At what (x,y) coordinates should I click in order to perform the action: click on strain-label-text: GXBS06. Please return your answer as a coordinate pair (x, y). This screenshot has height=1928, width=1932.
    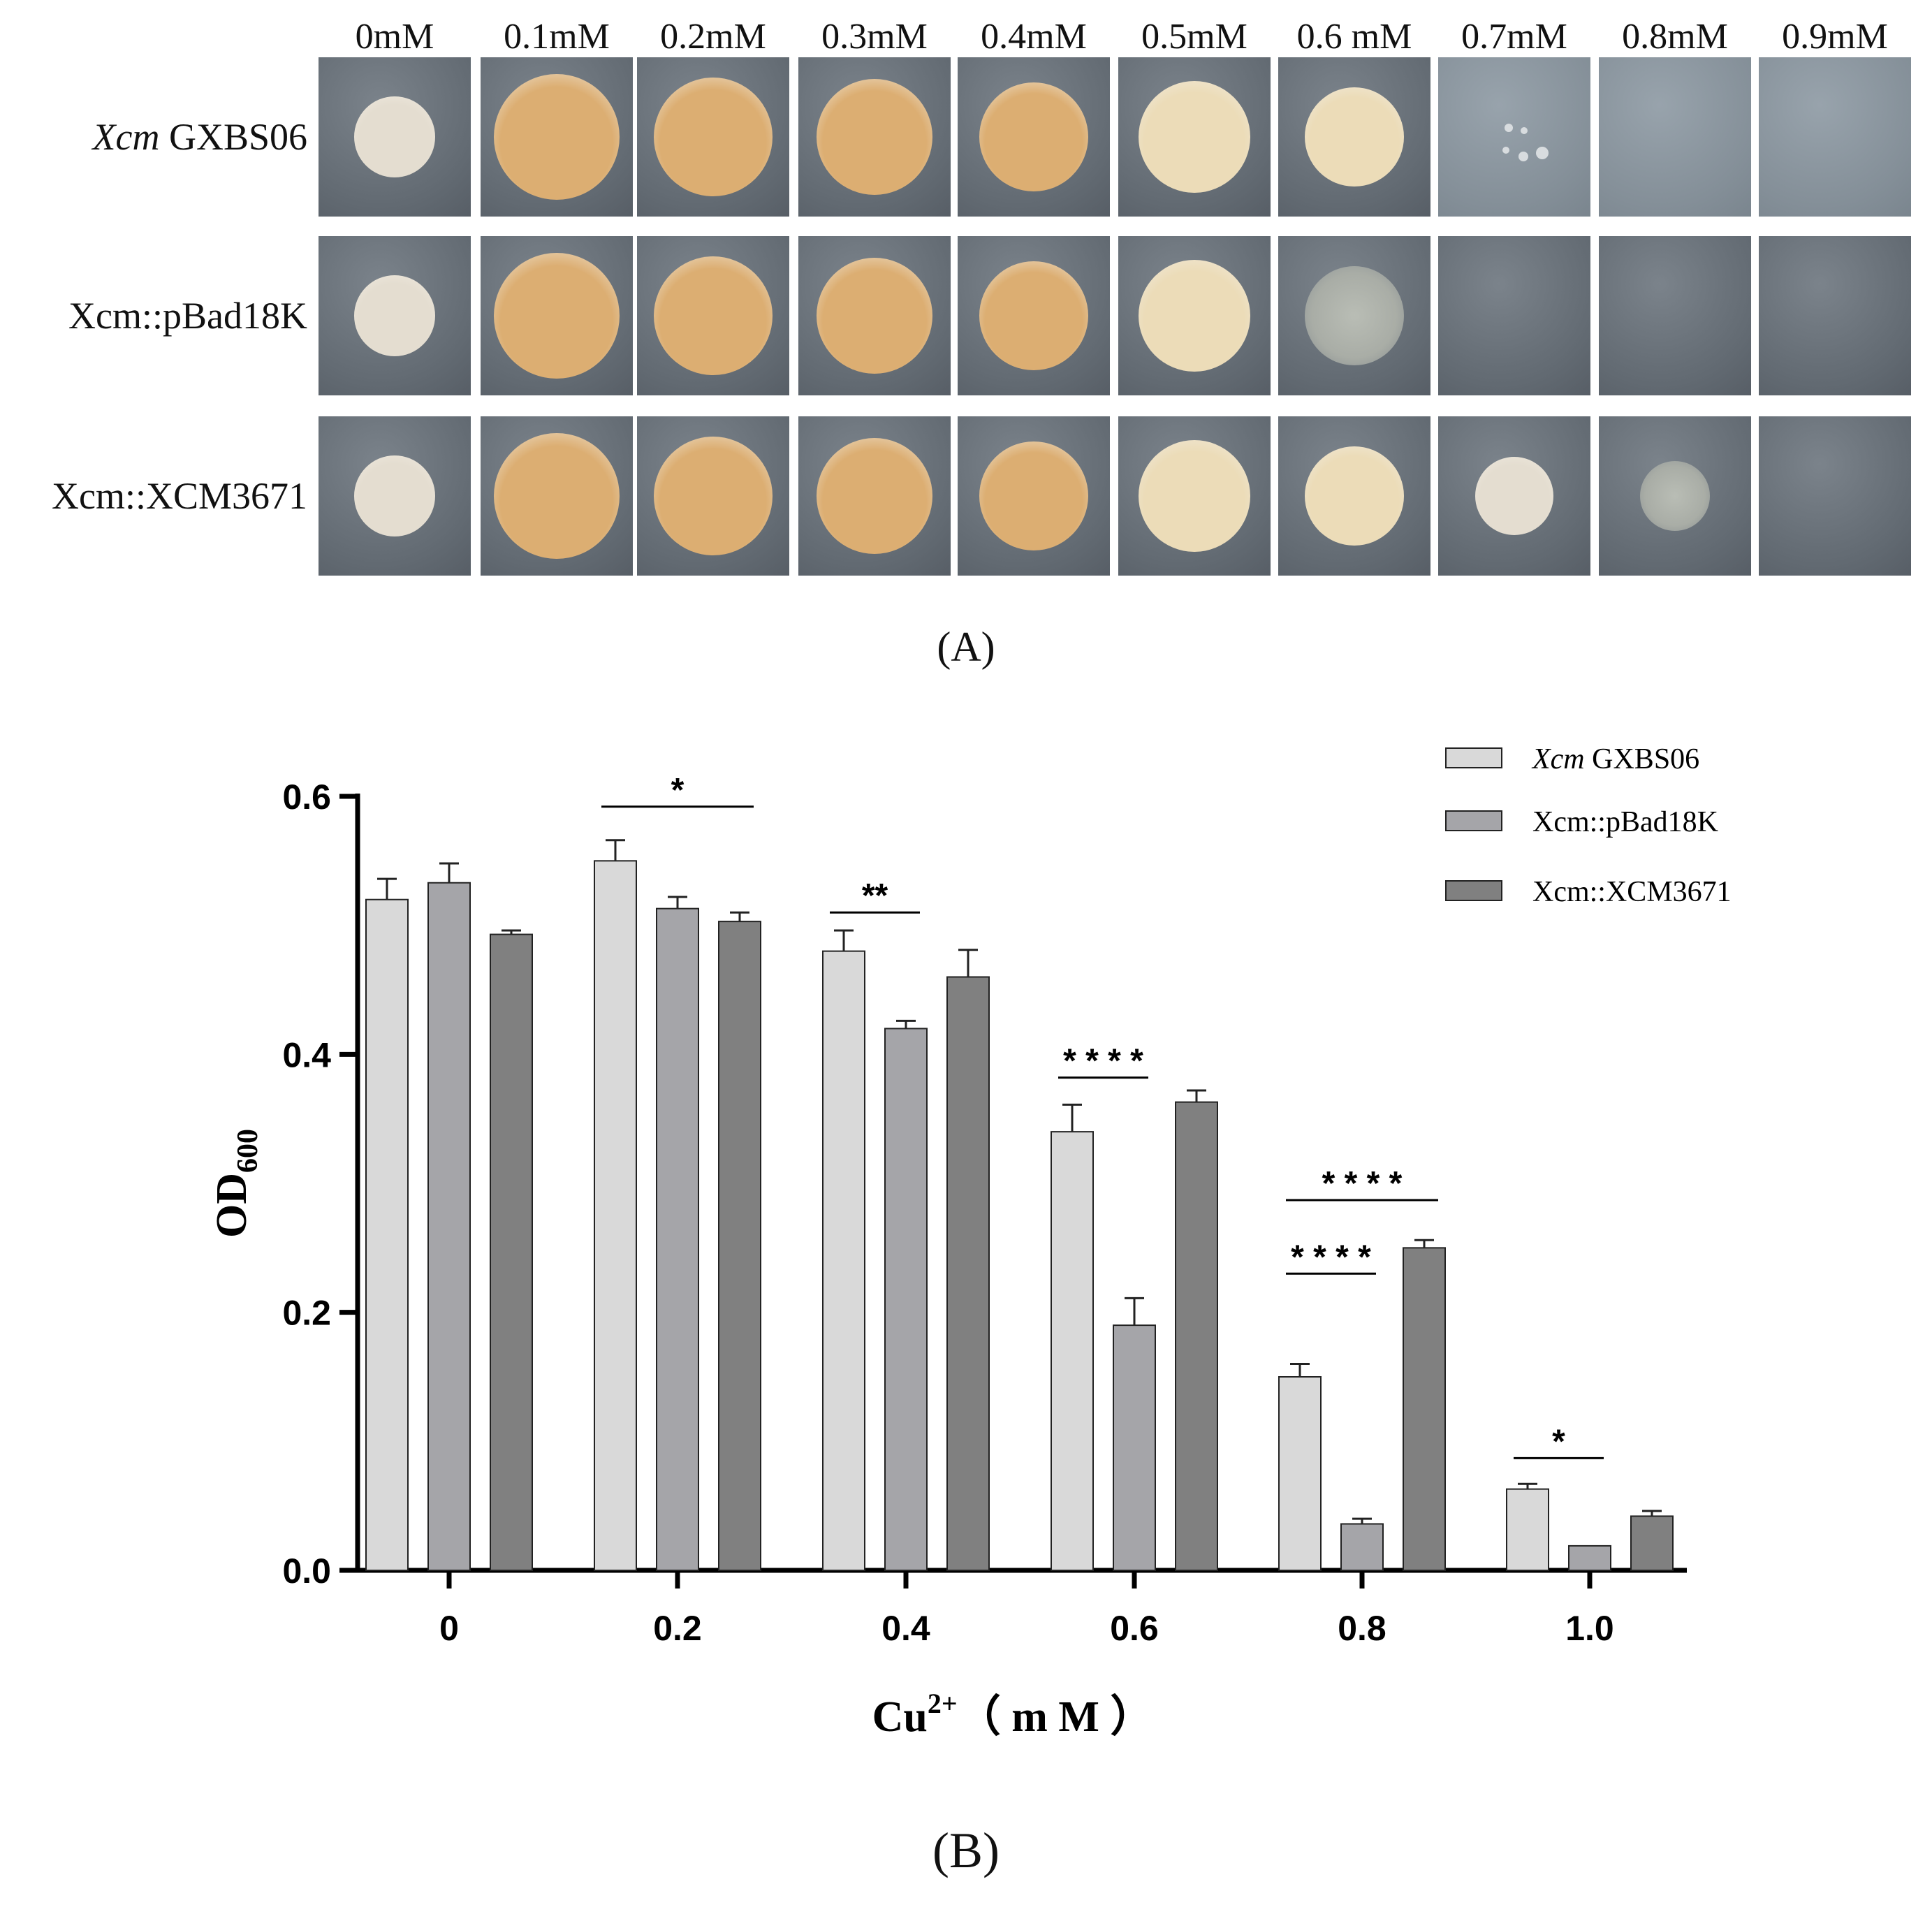
    Looking at the image, I should click on (233, 137).